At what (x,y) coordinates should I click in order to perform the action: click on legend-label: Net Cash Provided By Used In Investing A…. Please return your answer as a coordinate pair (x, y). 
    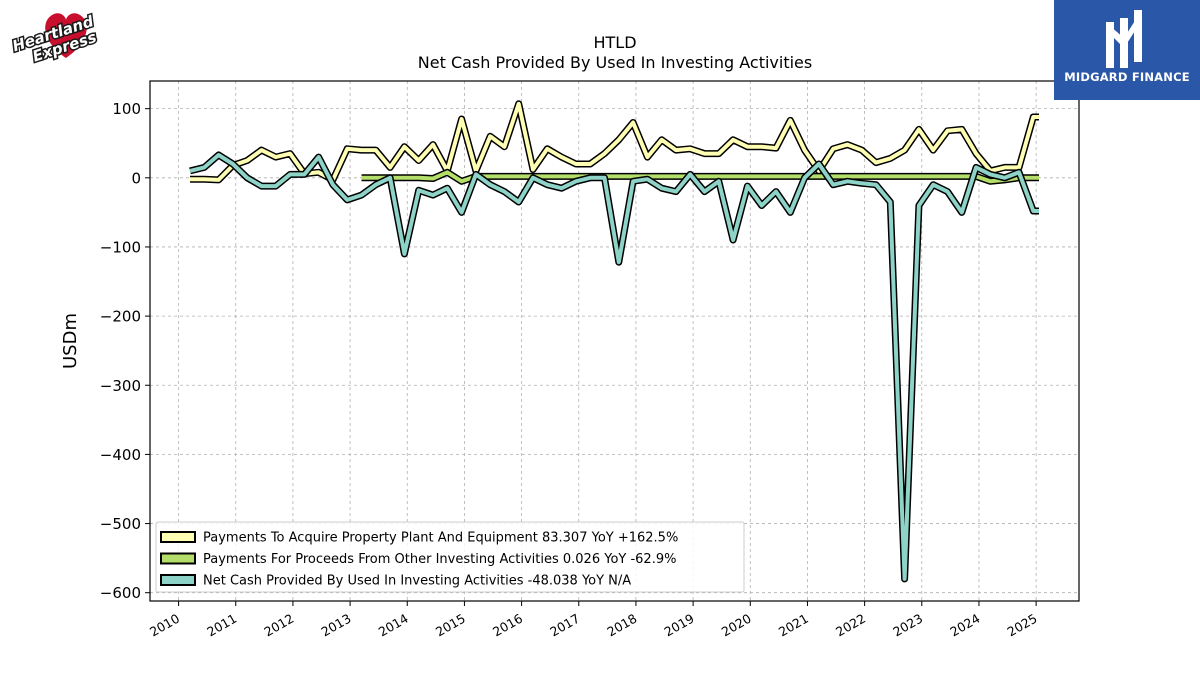
    Looking at the image, I should click on (417, 581).